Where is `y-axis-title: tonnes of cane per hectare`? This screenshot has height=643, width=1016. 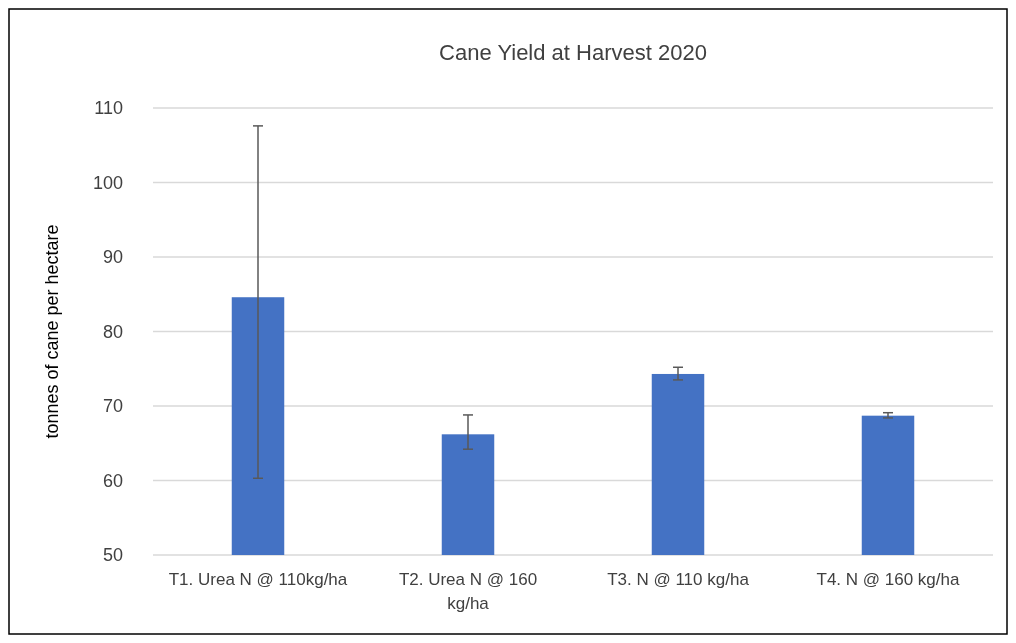
y-axis-title: tonnes of cane per hectare is located at coordinates (52, 331).